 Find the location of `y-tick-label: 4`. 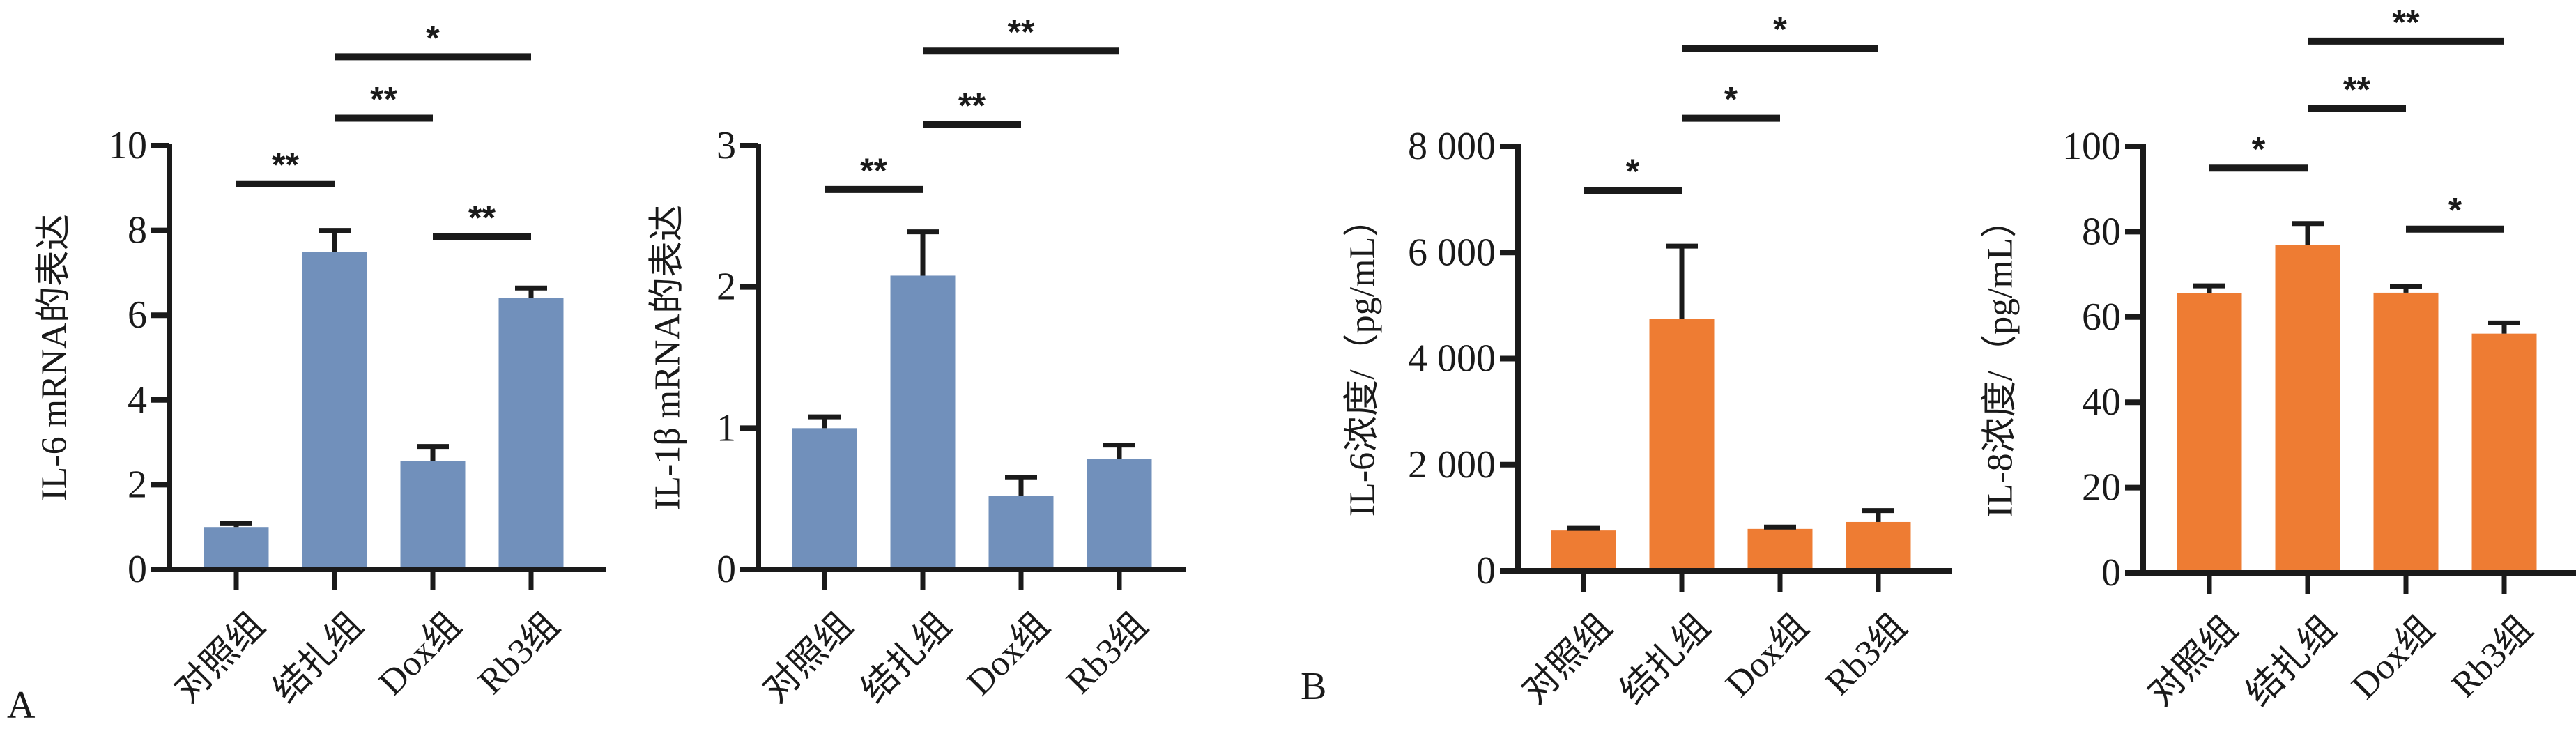

y-tick-label: 4 is located at coordinates (137, 400).